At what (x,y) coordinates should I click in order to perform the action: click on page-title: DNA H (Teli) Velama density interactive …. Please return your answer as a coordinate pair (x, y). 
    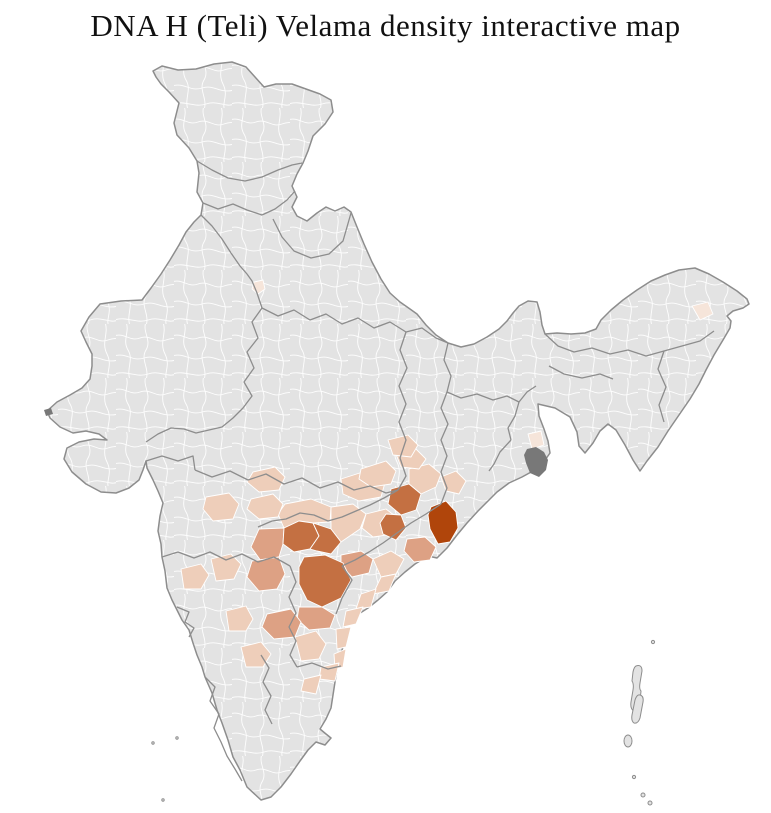
    Looking at the image, I should click on (385, 25).